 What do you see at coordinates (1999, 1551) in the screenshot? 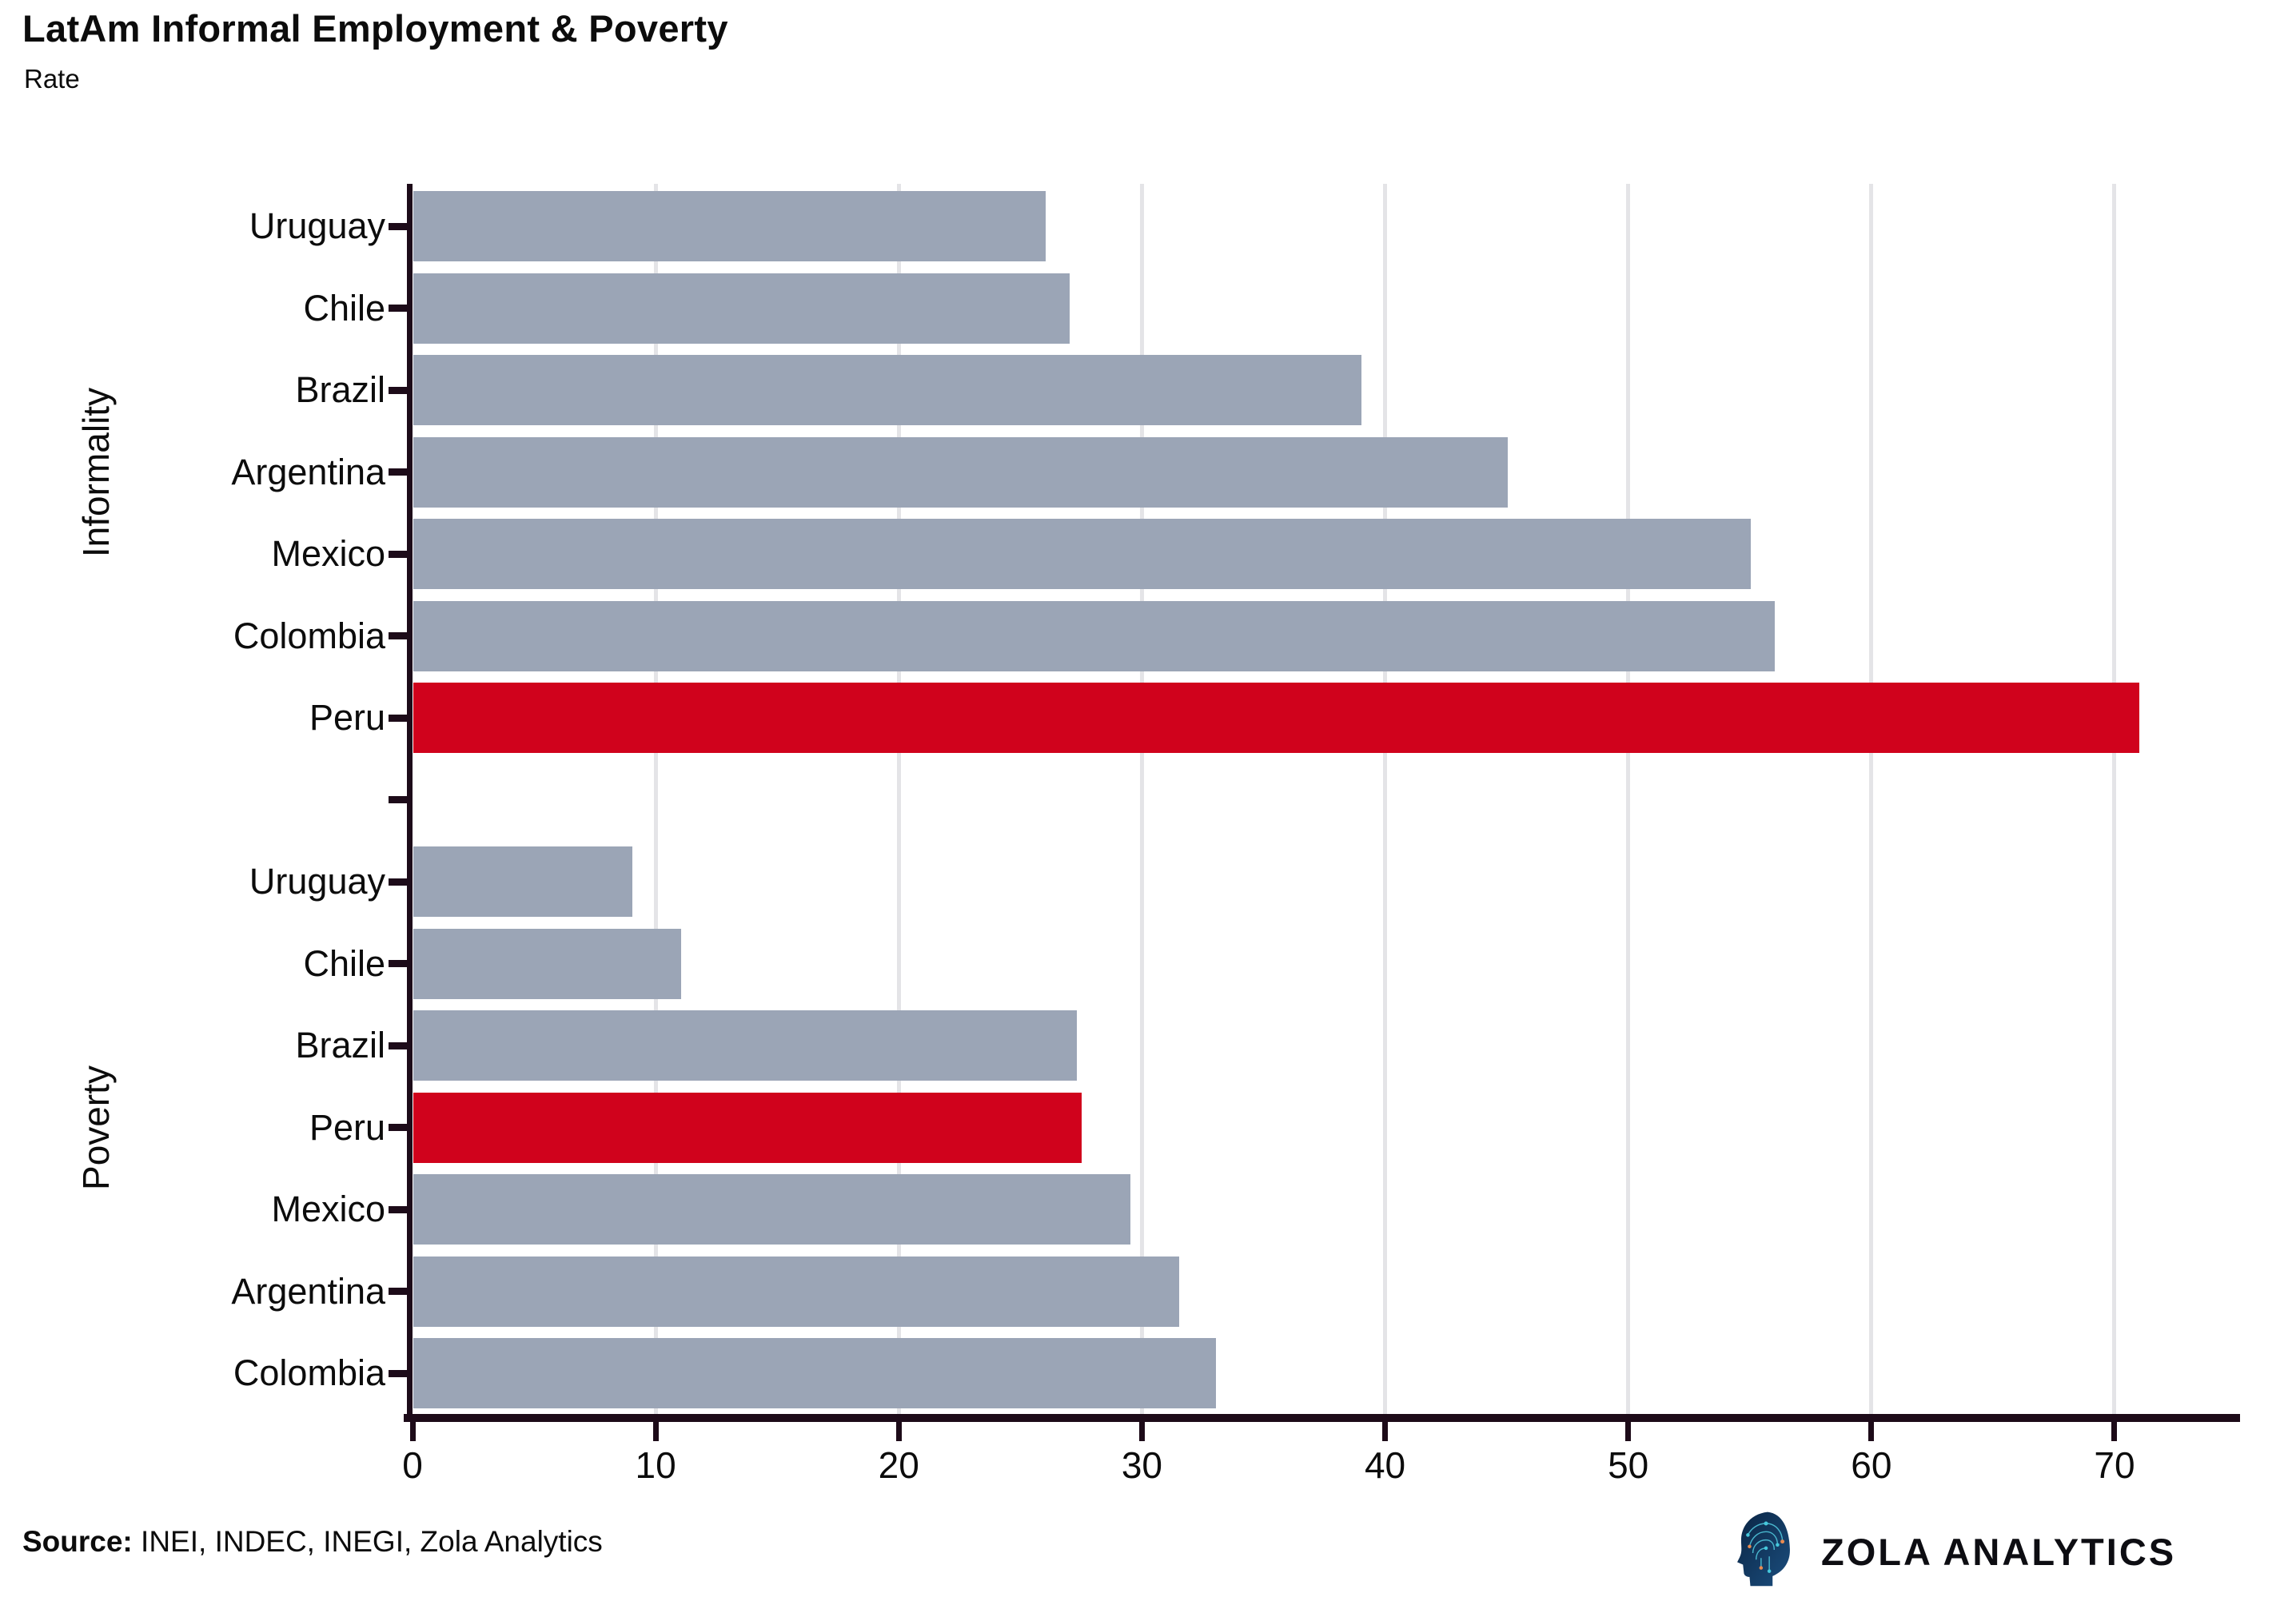
I see `brand-name: ZOLA ANALYTICS` at bounding box center [1999, 1551].